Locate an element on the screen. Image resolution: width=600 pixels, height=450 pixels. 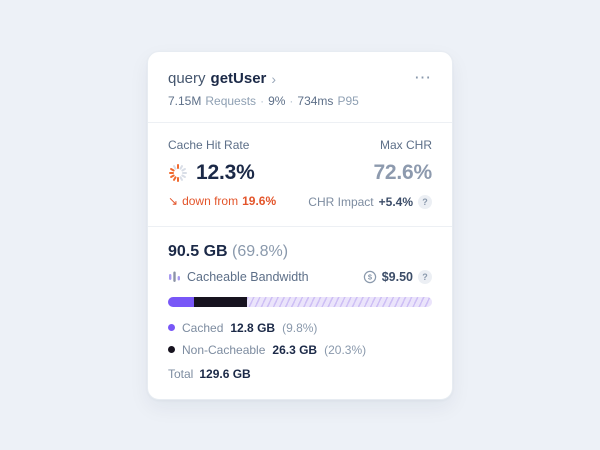
chevron-right-icon: › is located at coordinates (274, 78).